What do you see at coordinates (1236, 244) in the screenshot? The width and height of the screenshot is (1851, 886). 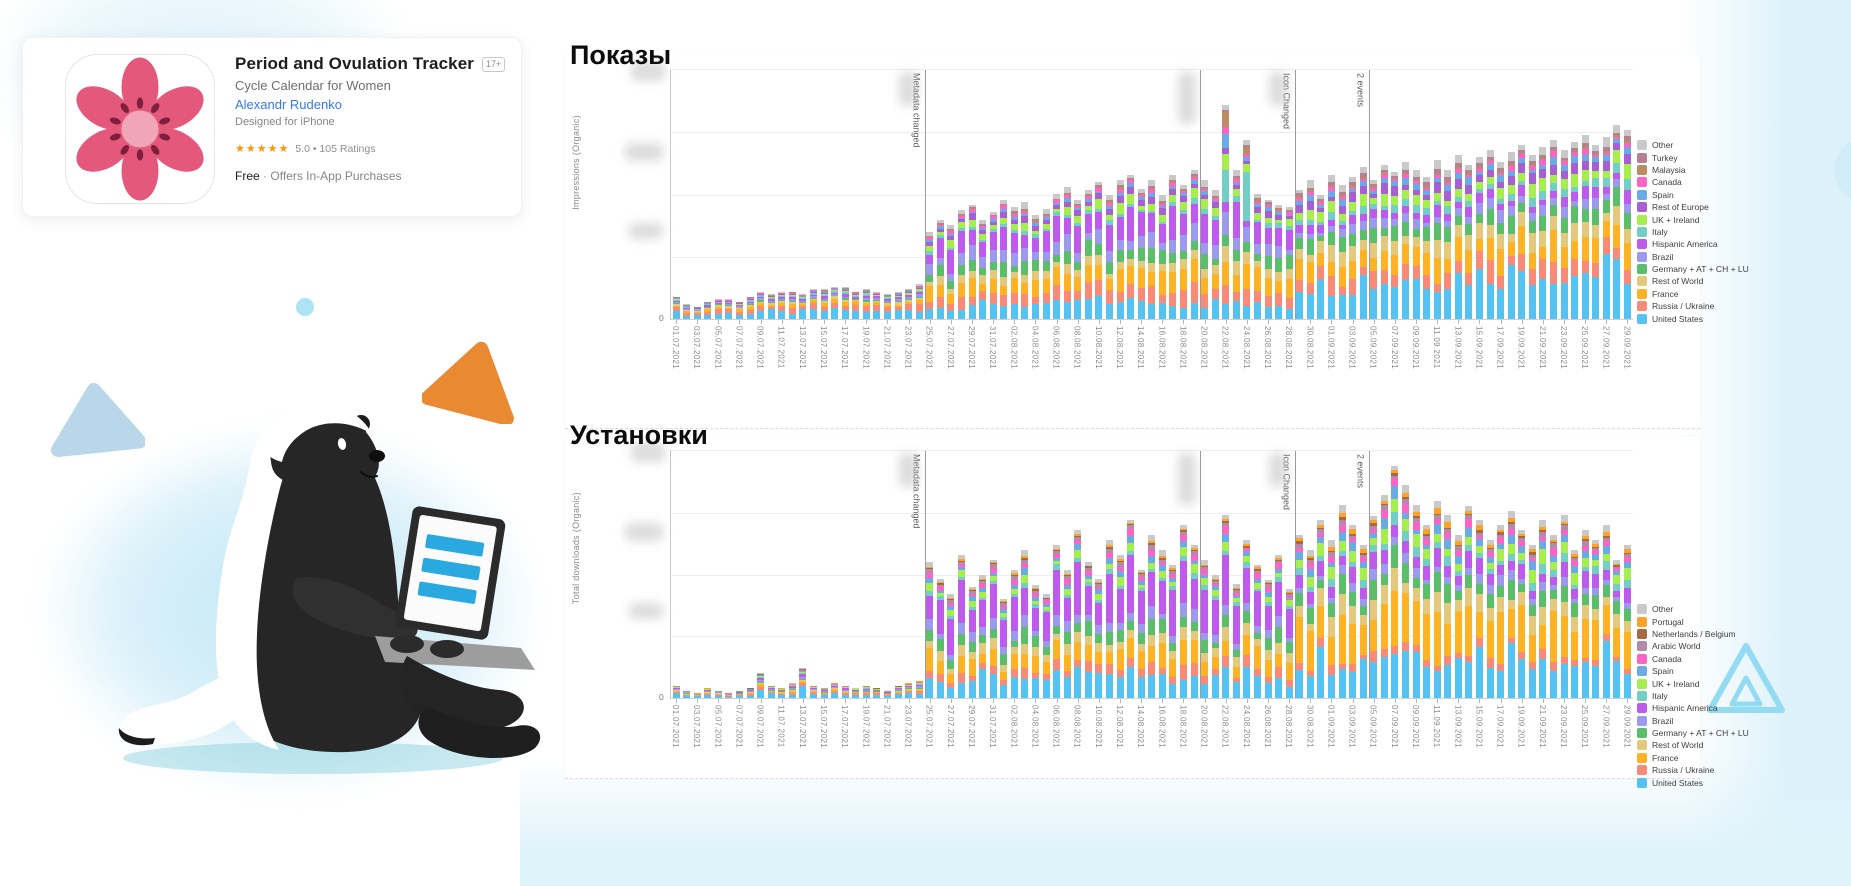 I see `bar-23.08.2021` at bounding box center [1236, 244].